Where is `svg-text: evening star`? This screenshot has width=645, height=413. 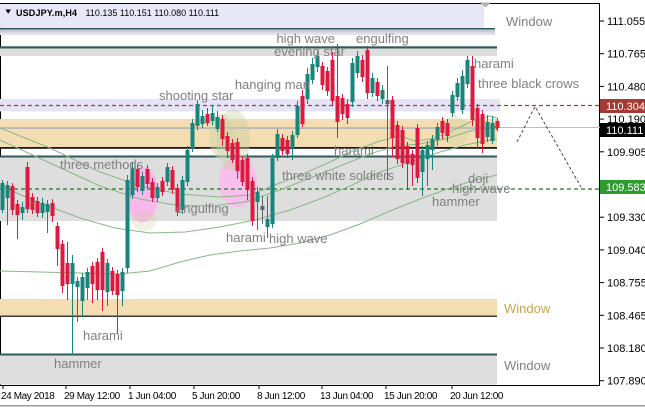
svg-text: evening star is located at coordinates (309, 51).